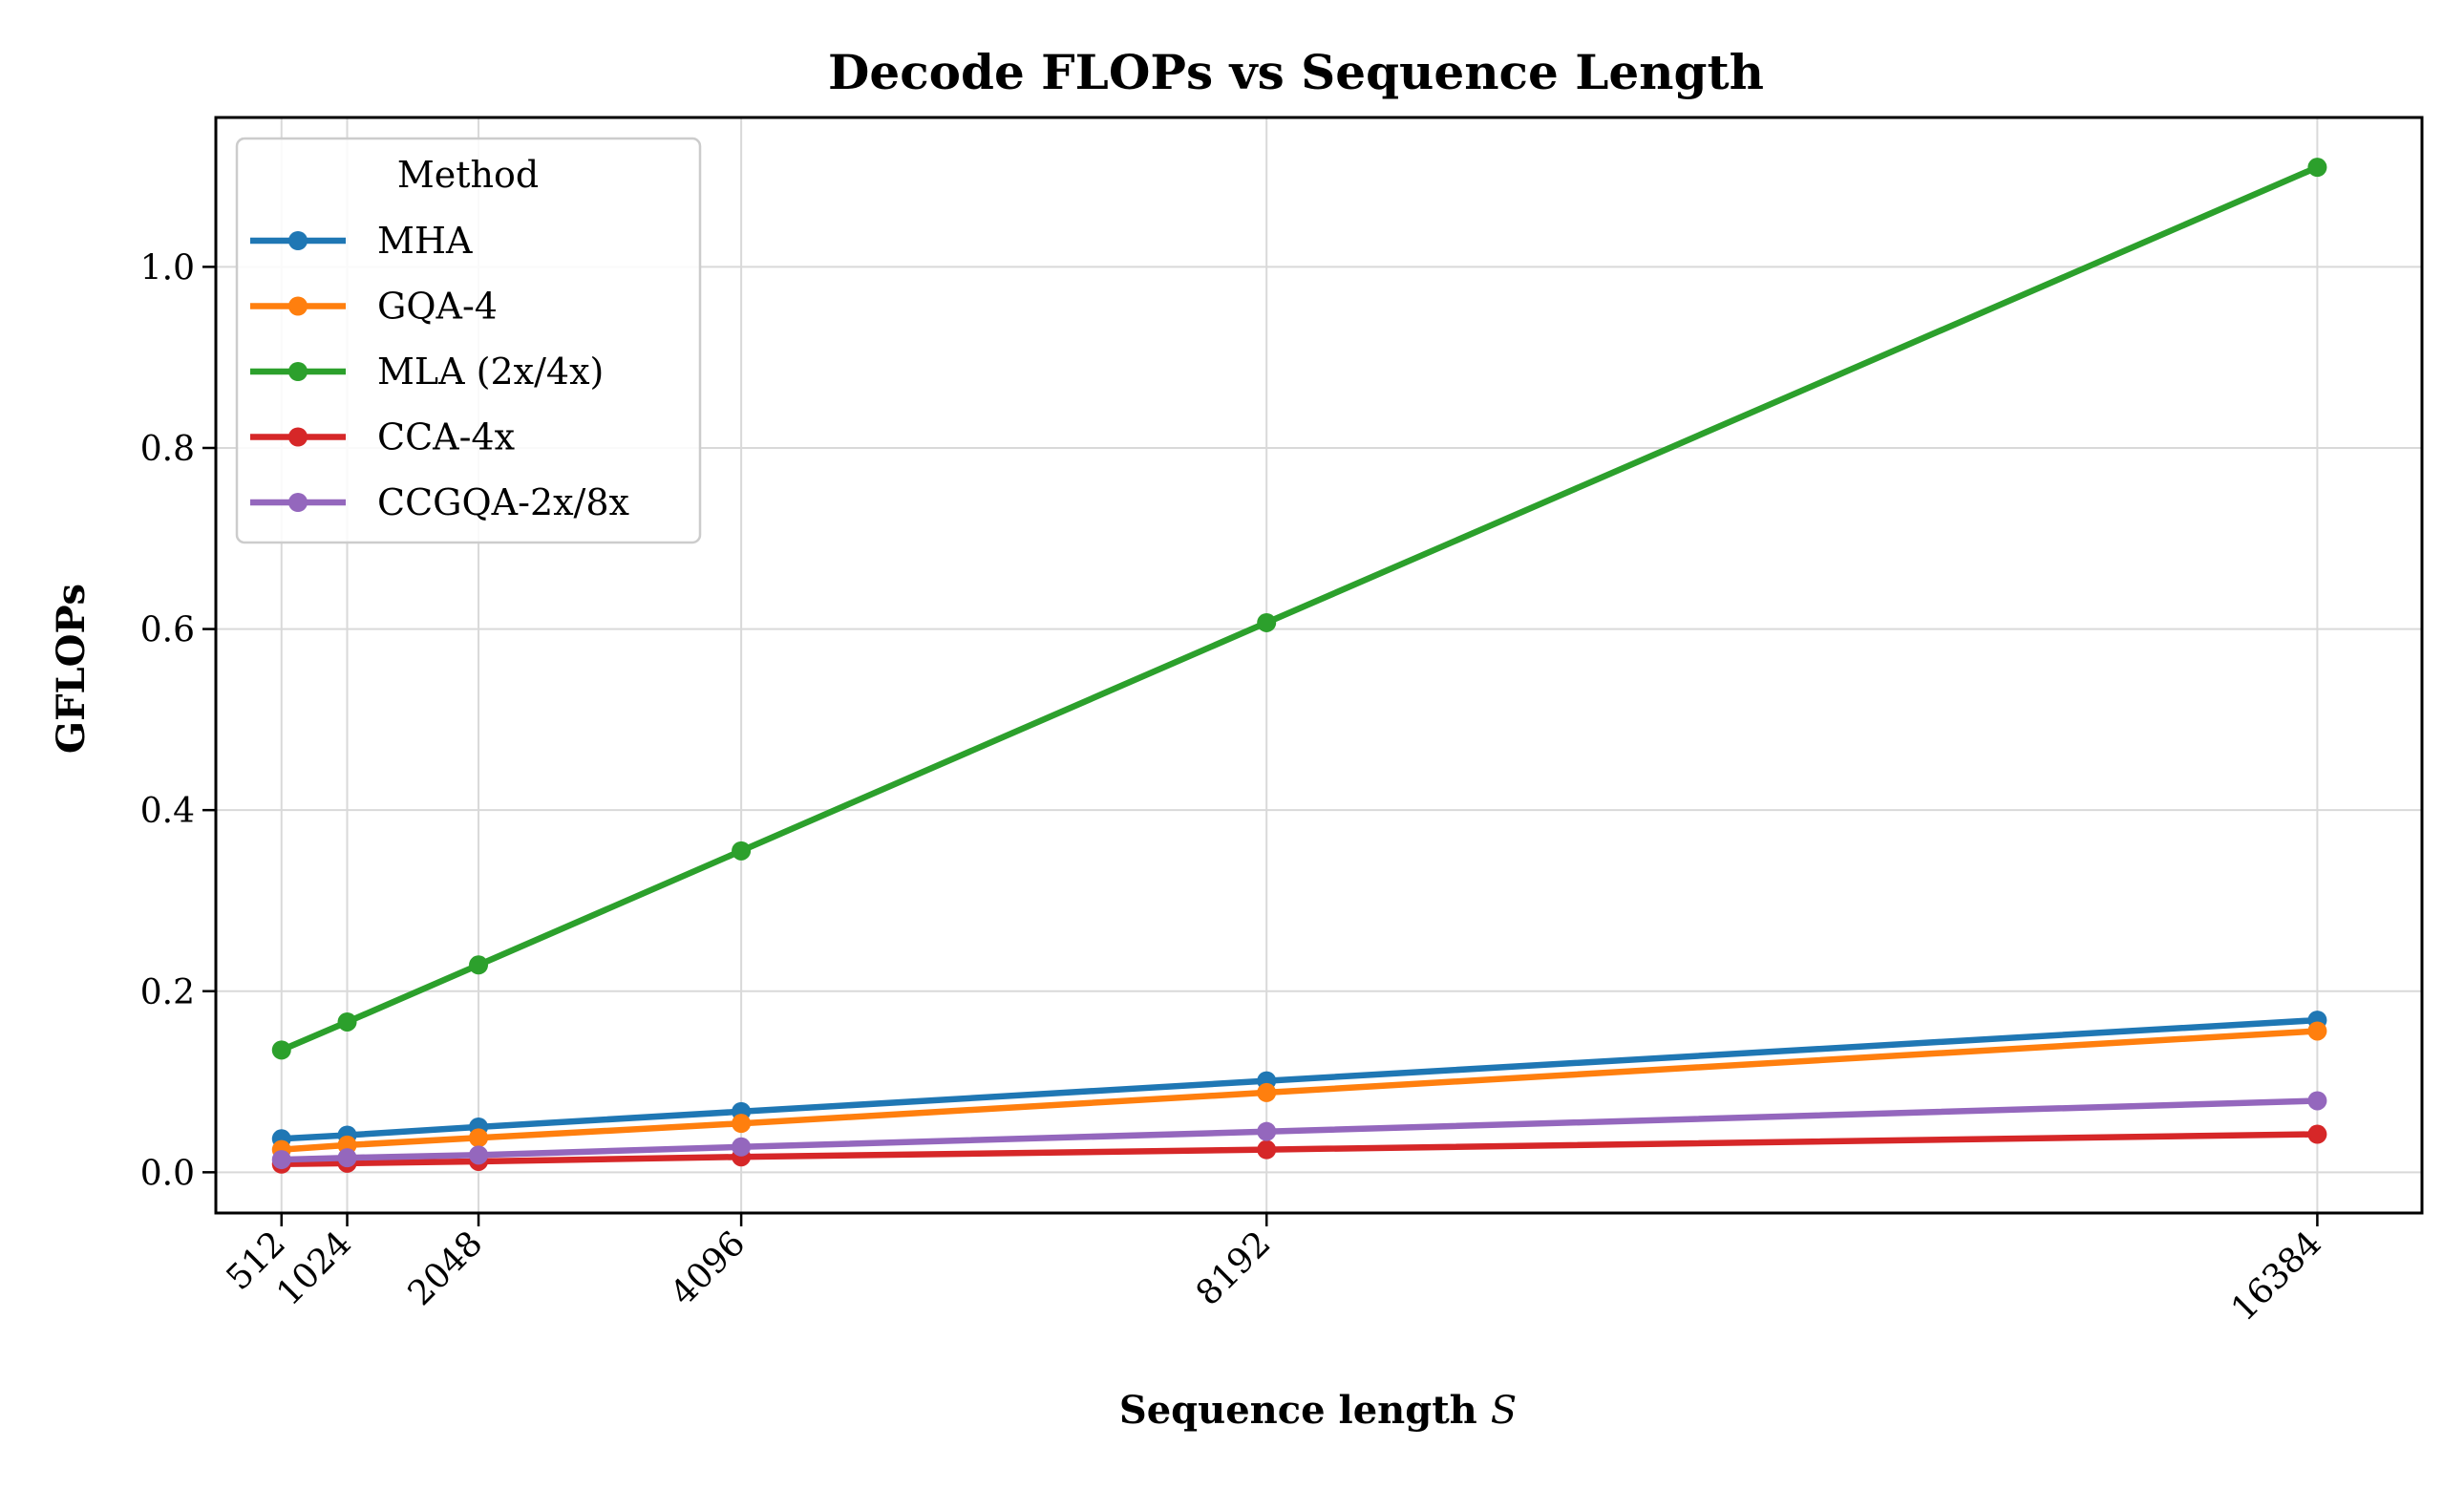 Image resolution: width=2464 pixels, height=1490 pixels. Describe the element at coordinates (167, 993) in the screenshot. I see `y-tick-label-0.2: 0.2` at that location.